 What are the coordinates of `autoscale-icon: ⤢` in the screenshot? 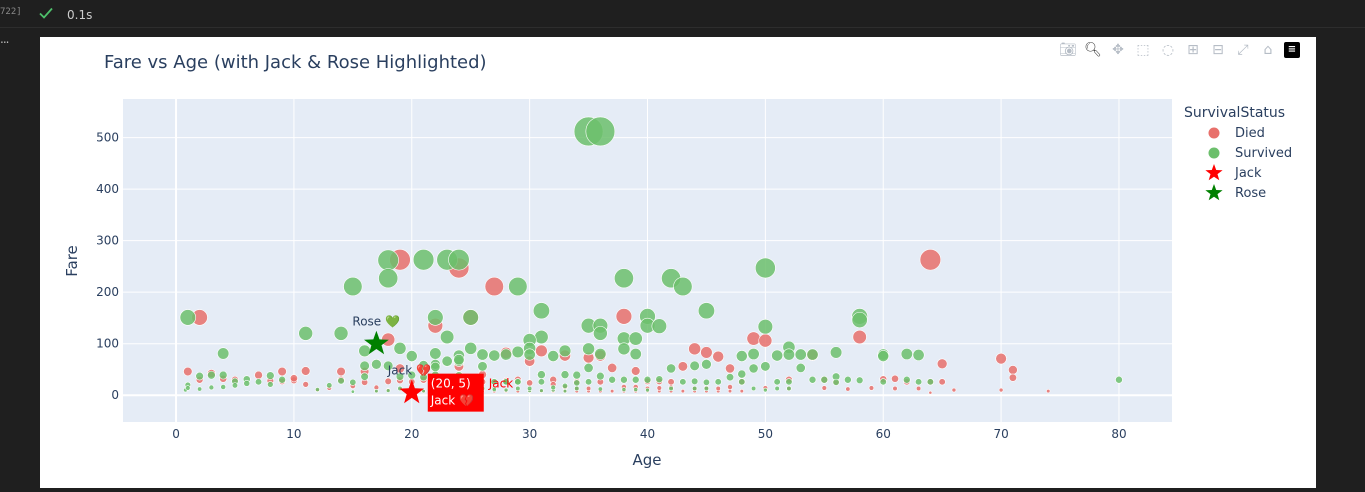 It's located at (1243, 50).